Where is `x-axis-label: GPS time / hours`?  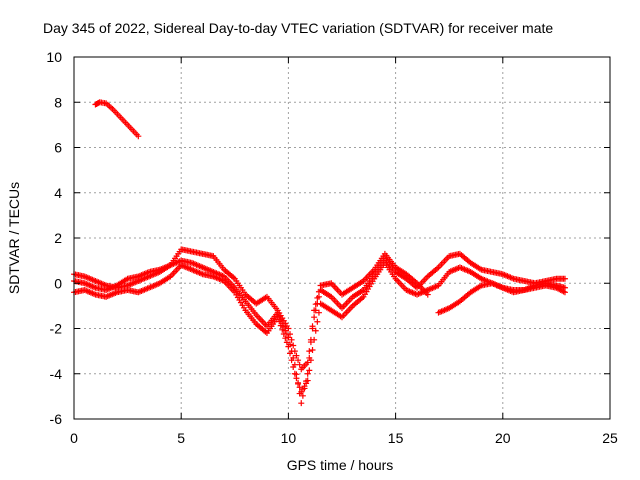
x-axis-label: GPS time / hours is located at coordinates (340, 465).